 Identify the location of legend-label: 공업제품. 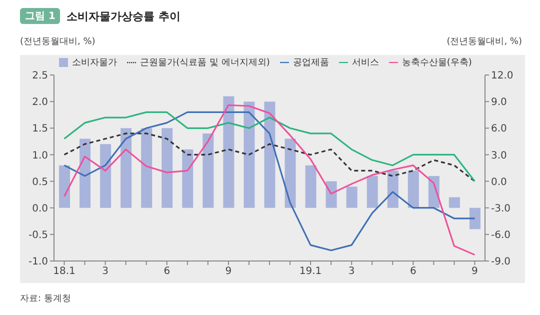
(310, 63).